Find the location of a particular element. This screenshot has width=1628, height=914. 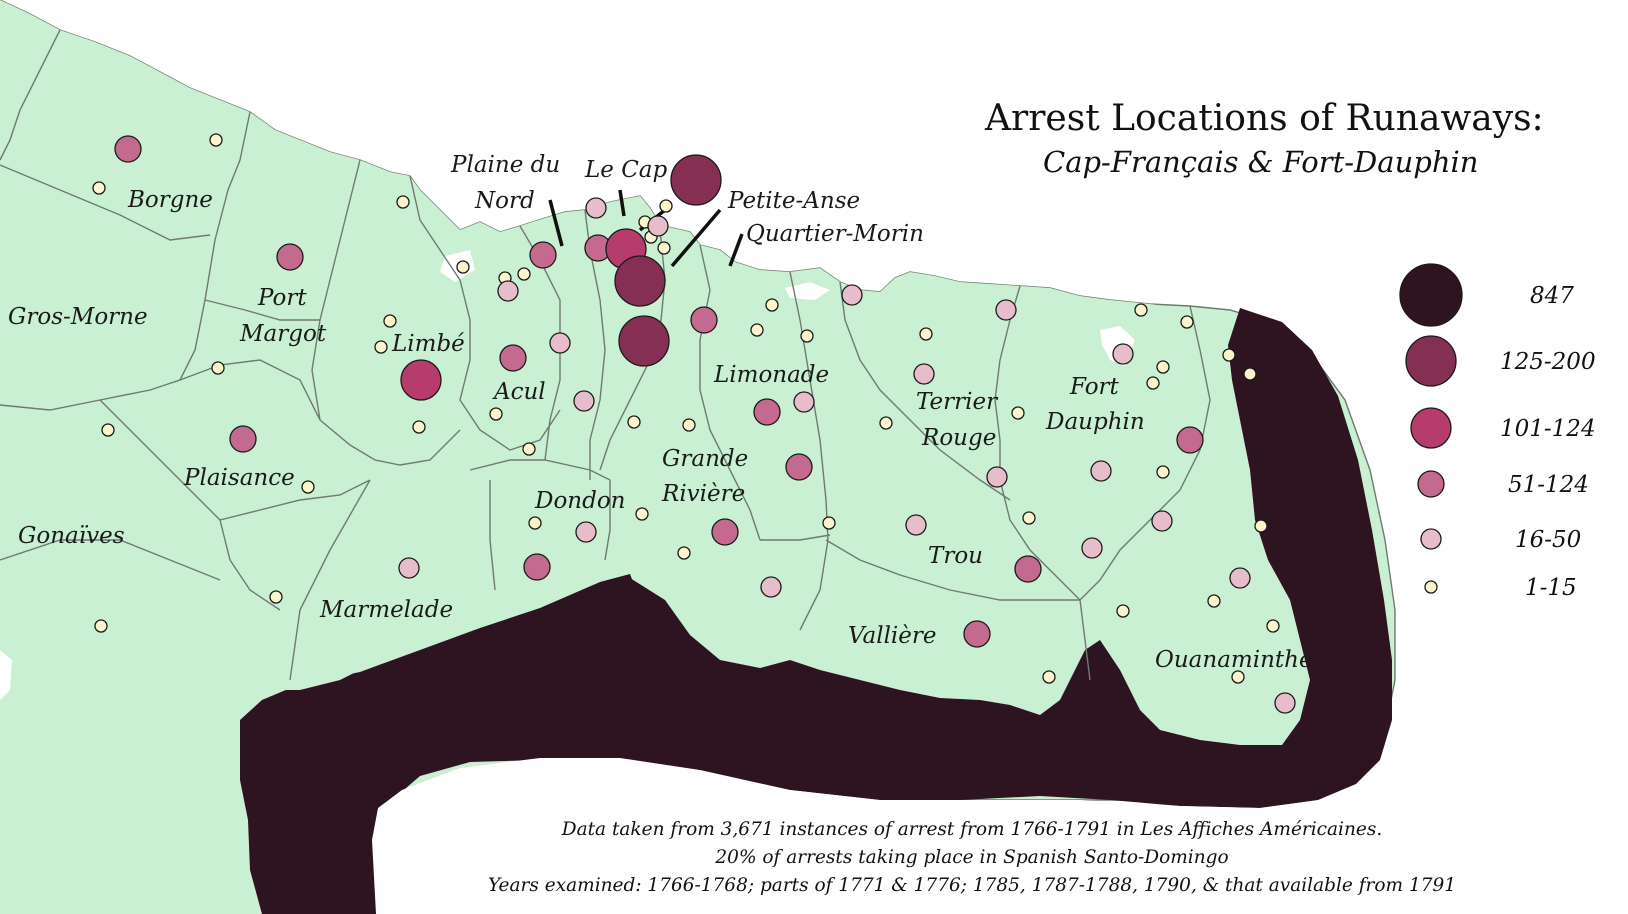

legend-label-101-124: 101-124 is located at coordinates (1548, 429).